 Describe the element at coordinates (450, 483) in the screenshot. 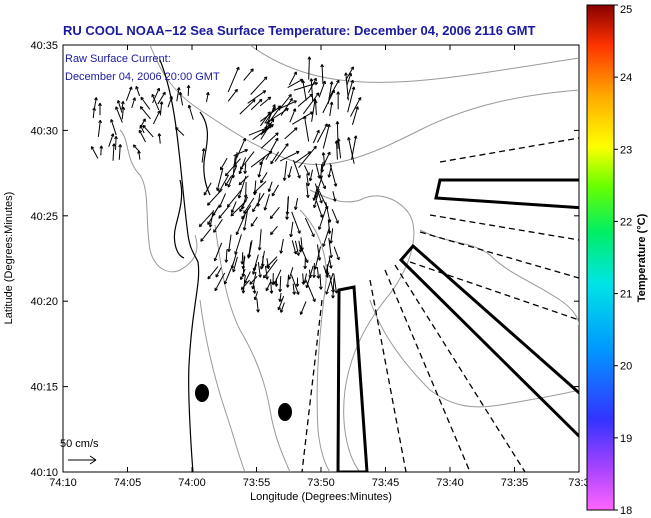

I see `x-tick-label: 73:40` at that location.